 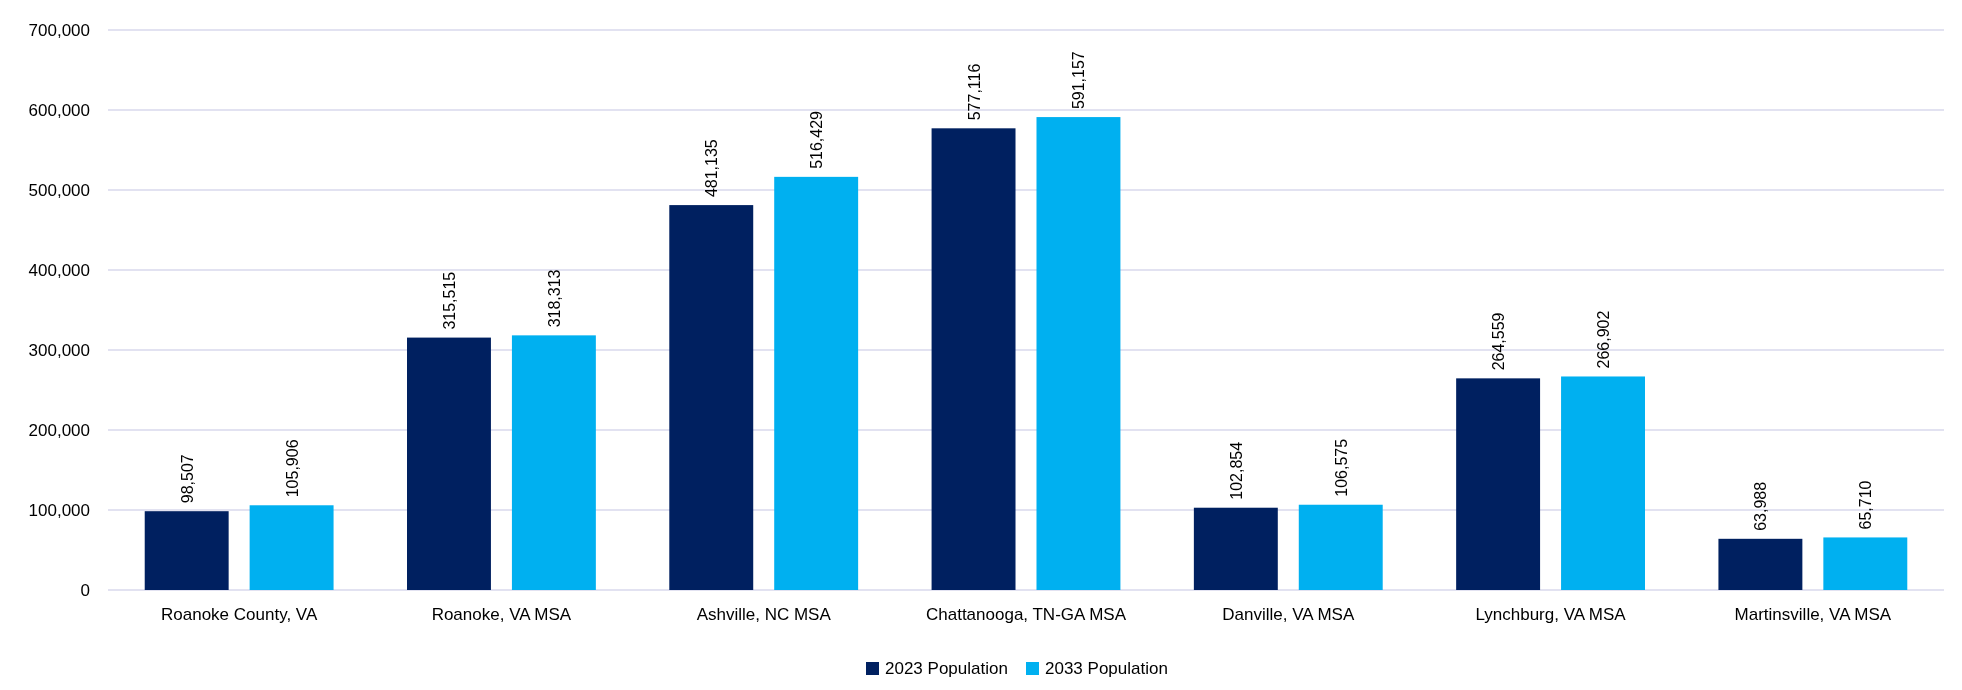 I want to click on x-tick-label: Roanoke County, VA, so click(x=239, y=614).